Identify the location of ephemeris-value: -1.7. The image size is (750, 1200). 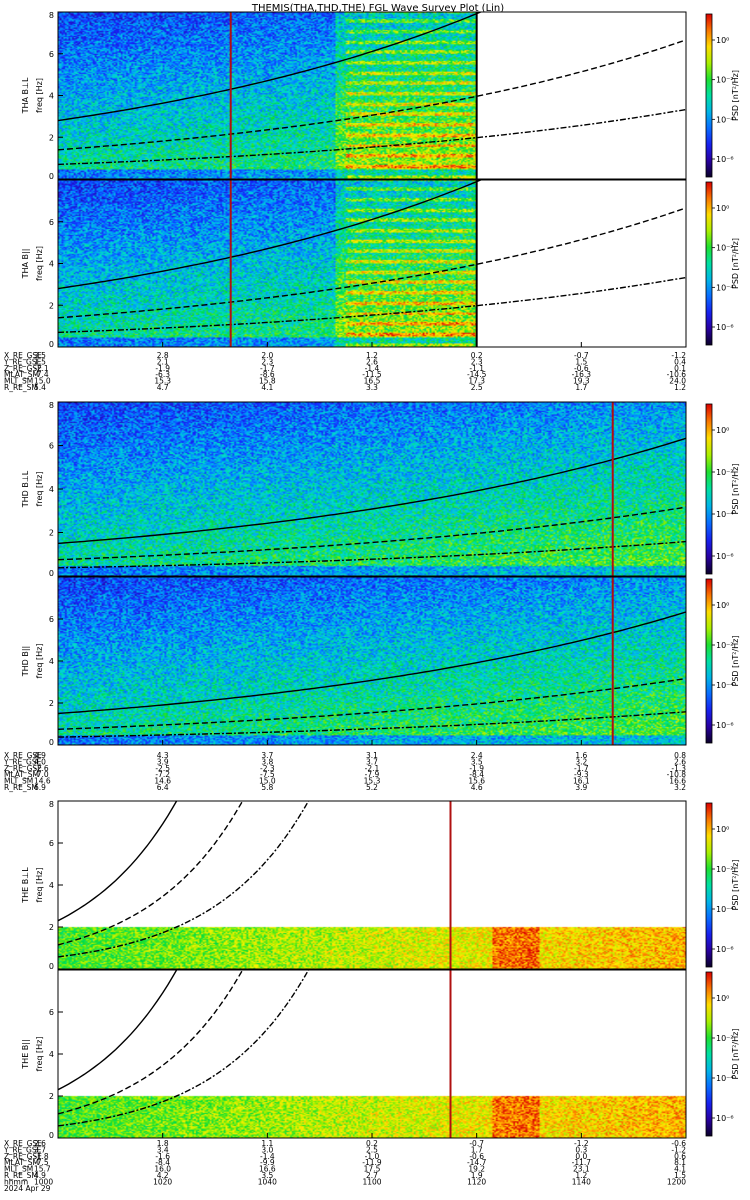
(267, 368).